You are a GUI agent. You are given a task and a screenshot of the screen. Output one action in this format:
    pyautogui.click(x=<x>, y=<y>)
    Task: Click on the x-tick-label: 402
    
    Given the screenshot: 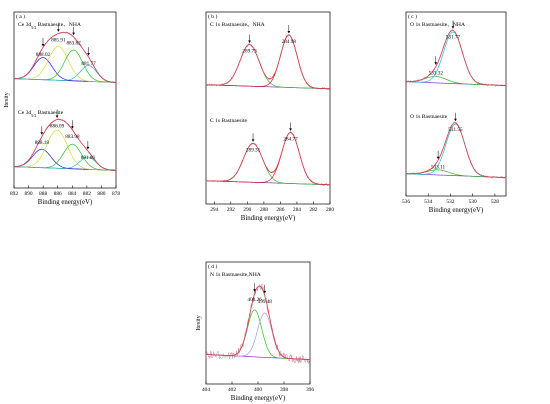 What is the action you would take?
    pyautogui.click(x=232, y=390)
    